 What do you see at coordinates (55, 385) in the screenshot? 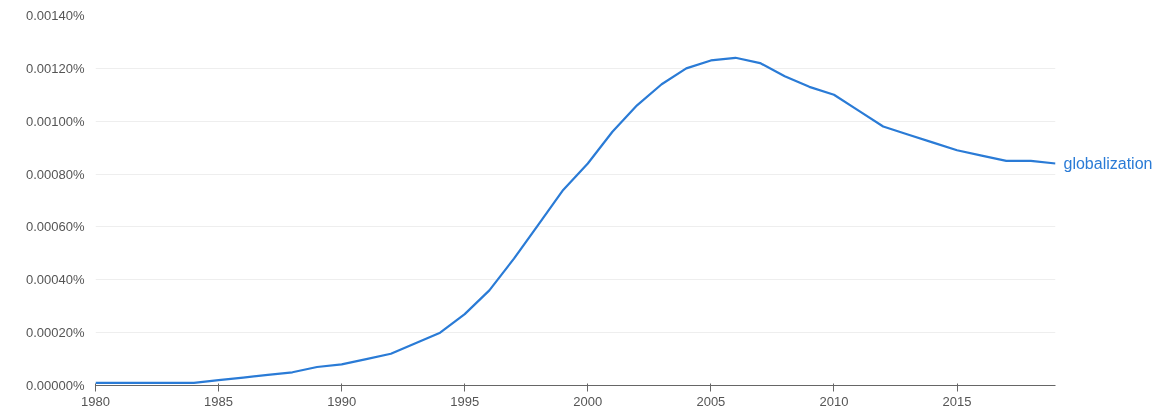
I see `y-tick-label: 0.00000%` at bounding box center [55, 385].